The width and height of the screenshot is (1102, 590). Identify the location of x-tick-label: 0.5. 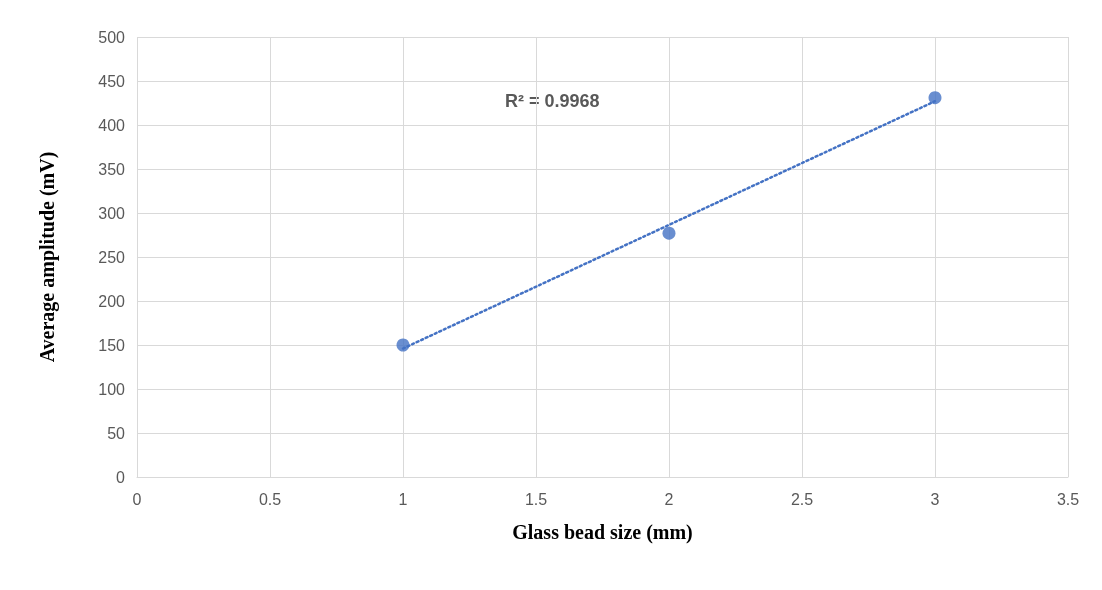
(270, 499).